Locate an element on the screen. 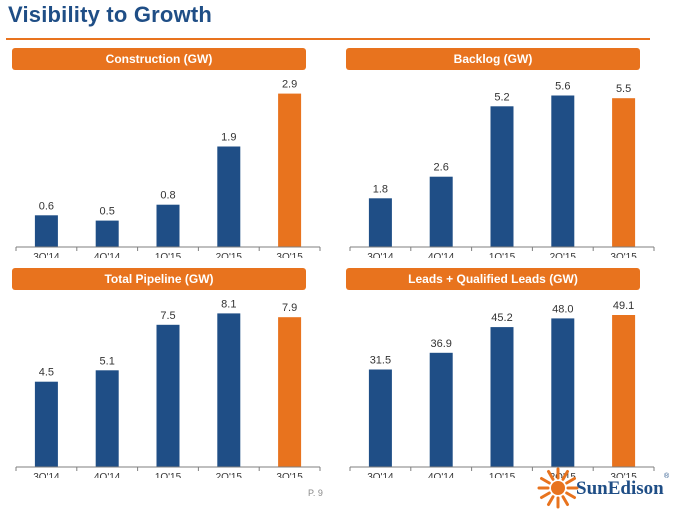  data-label: 0.8 is located at coordinates (167, 196).